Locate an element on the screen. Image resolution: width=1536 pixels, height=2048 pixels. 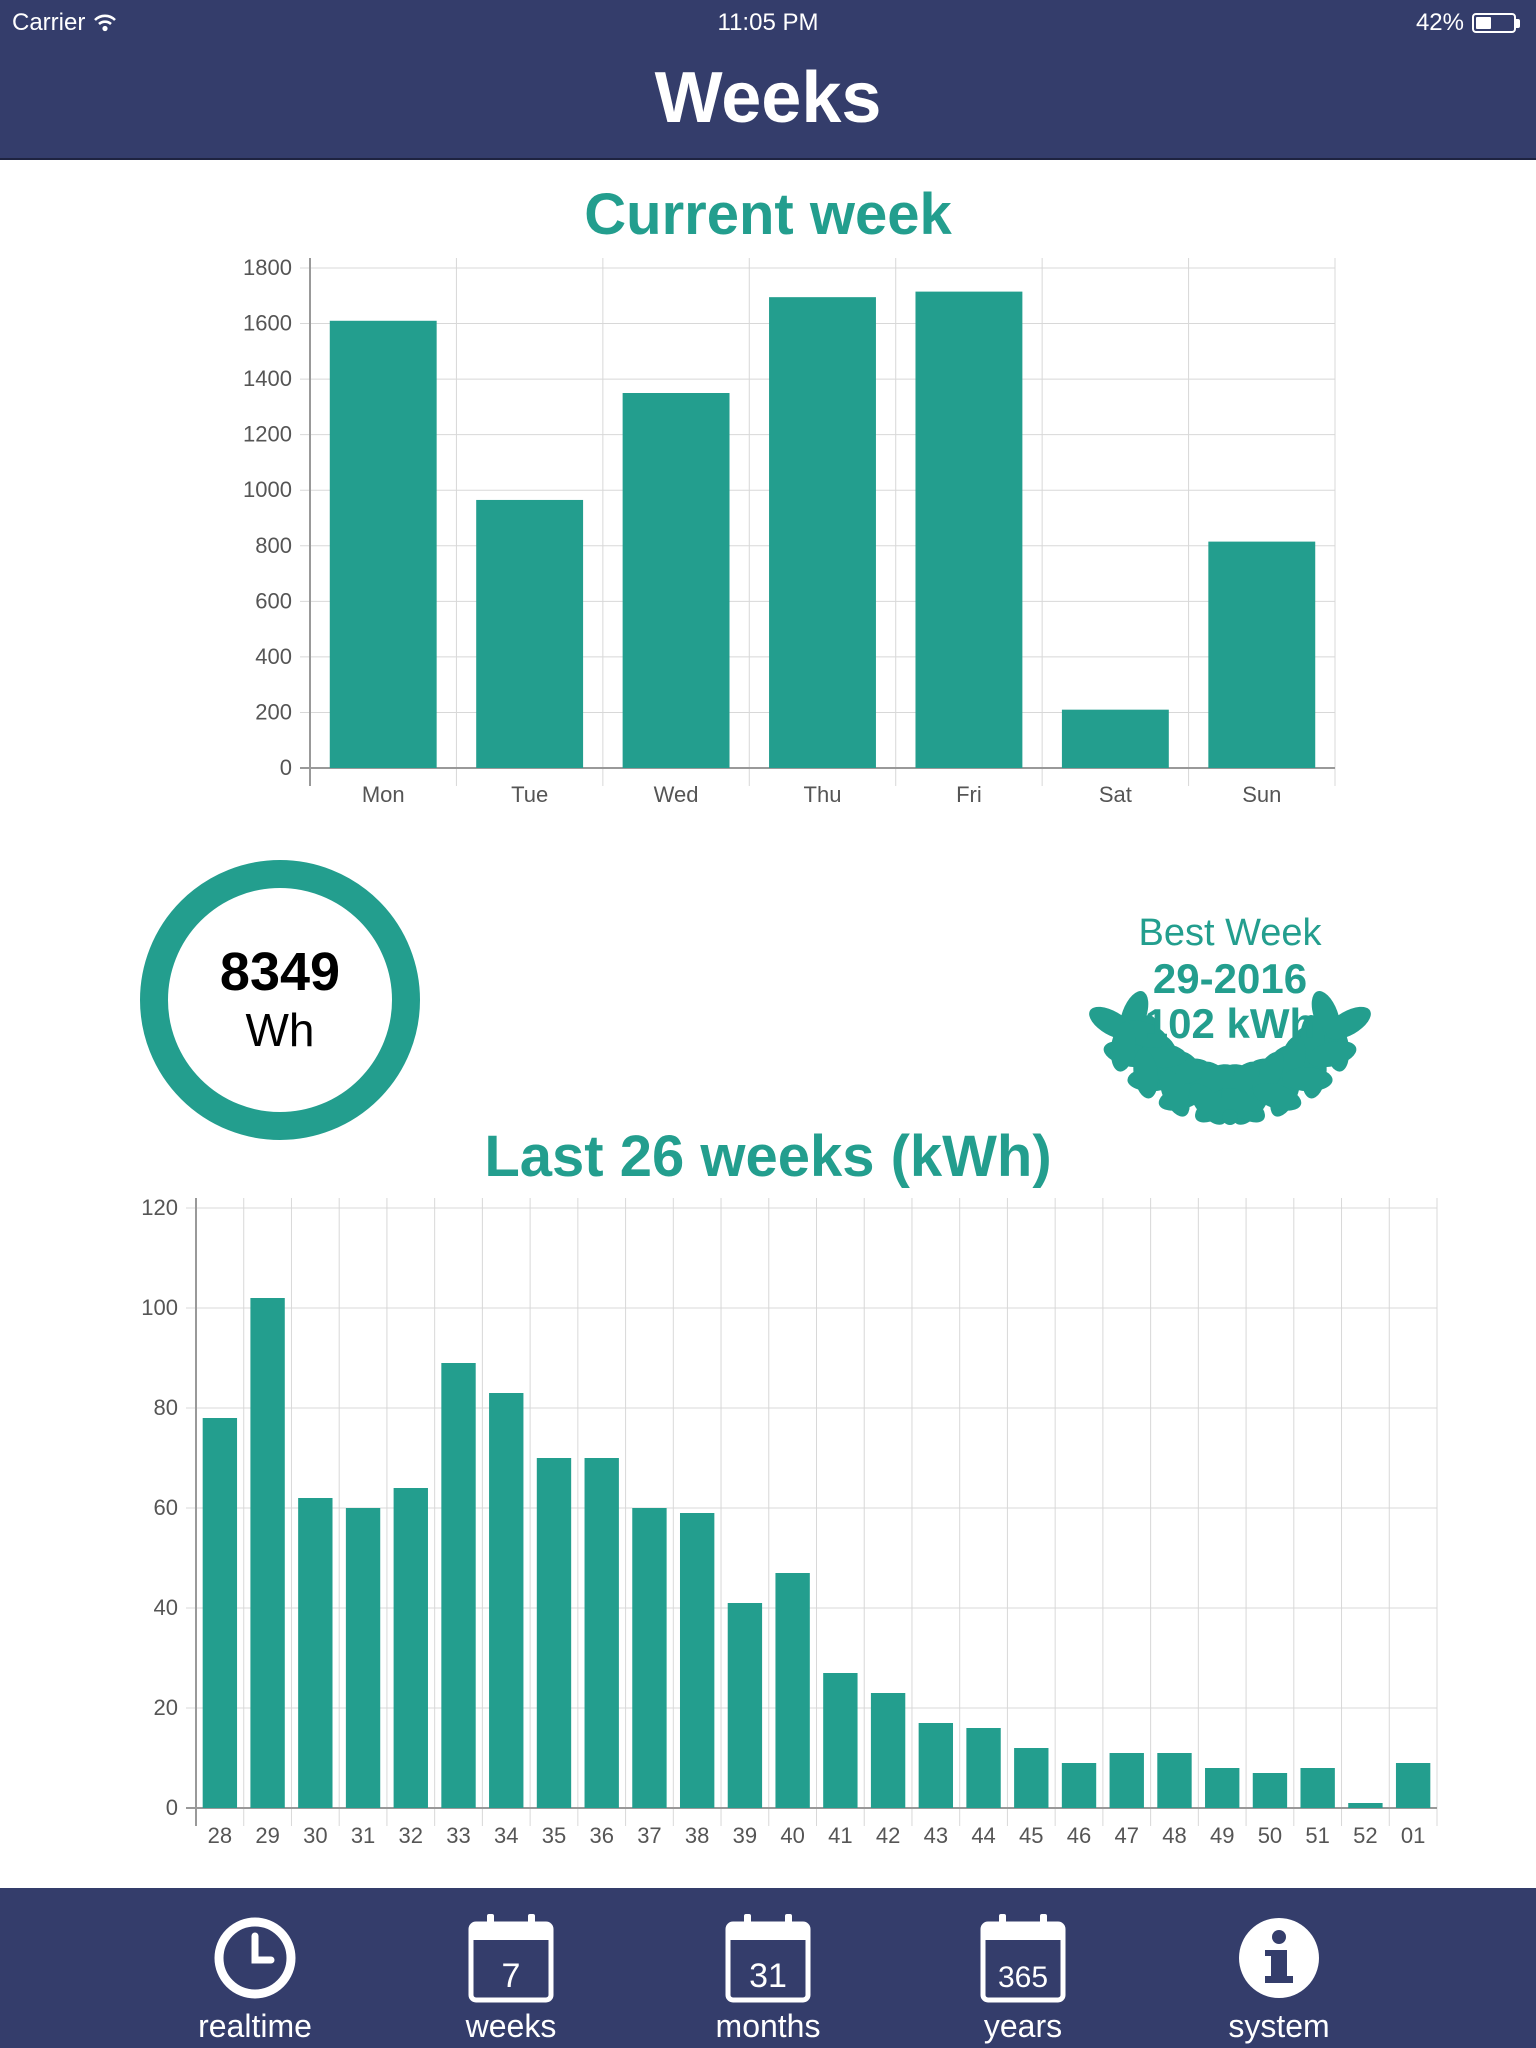
x-tick-label: 28 is located at coordinates (220, 1835).